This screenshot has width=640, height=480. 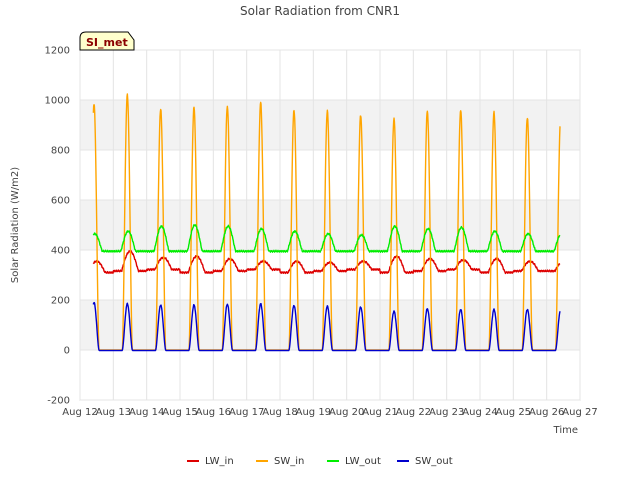 What do you see at coordinates (379, 412) in the screenshot?
I see `x-tick-label: Aug 21` at bounding box center [379, 412].